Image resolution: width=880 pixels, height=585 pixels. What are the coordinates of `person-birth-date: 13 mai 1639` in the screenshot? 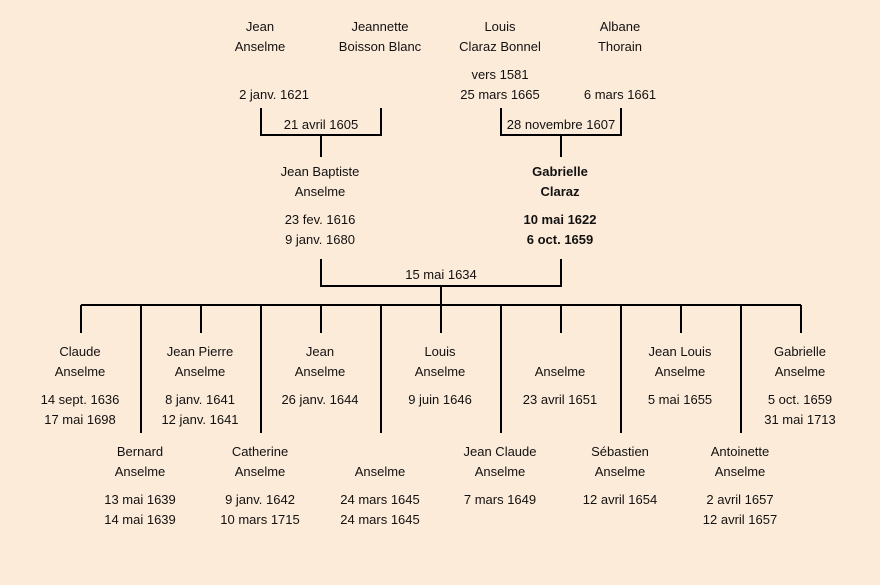 It's located at (140, 499).